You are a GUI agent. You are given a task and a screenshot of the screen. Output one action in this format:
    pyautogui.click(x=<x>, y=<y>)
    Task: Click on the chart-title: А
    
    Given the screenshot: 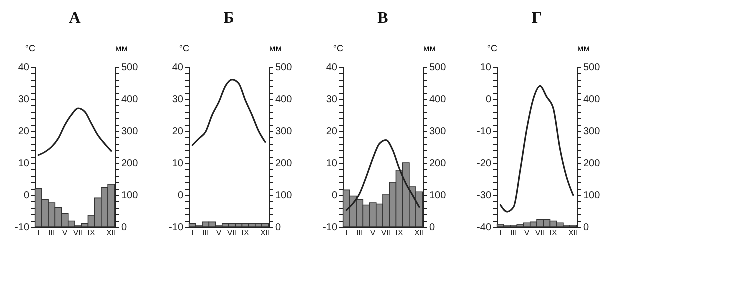 What is the action you would take?
    pyautogui.click(x=75, y=18)
    